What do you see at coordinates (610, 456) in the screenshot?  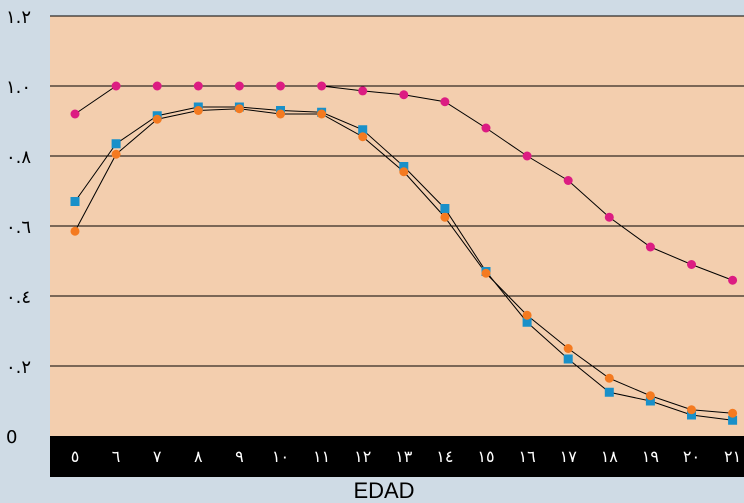 I see `x-tick-label: ١٨` at bounding box center [610, 456].